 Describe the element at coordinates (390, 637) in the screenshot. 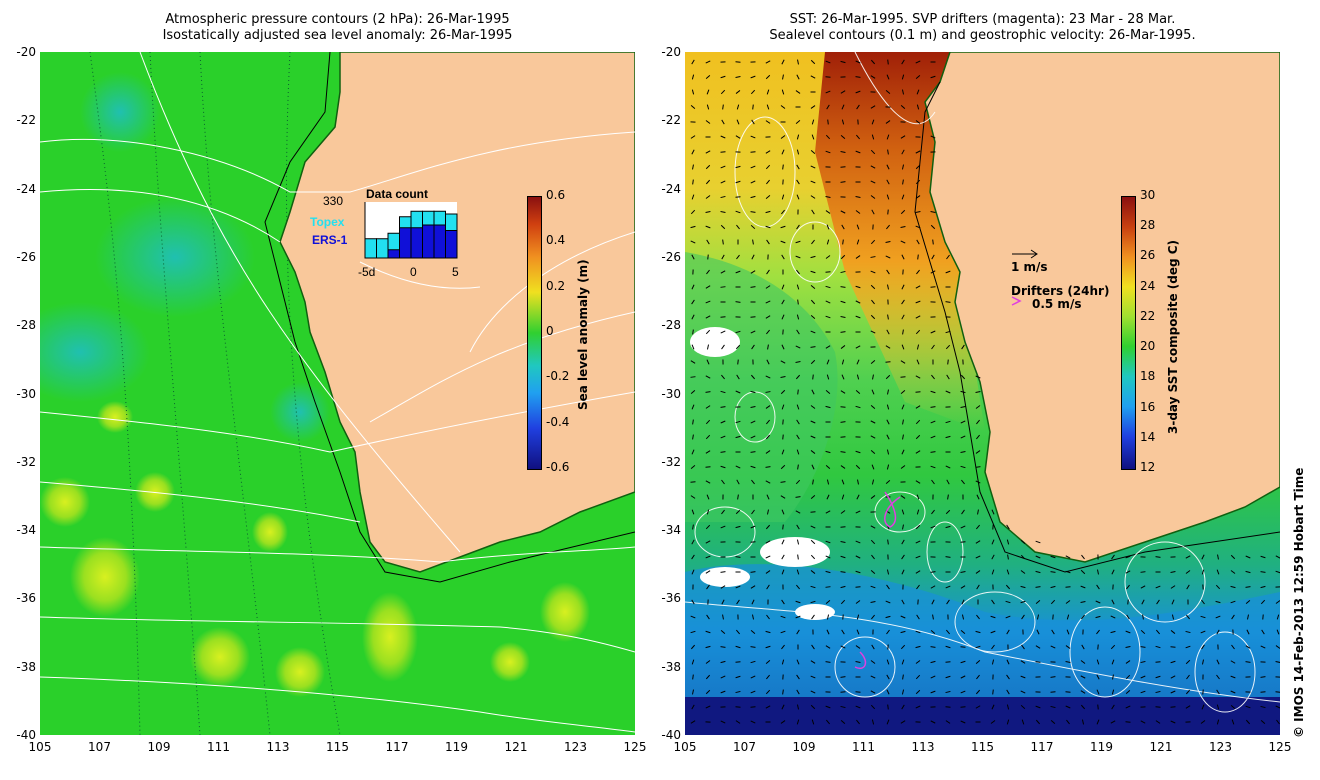

I see `high-anomaly-blob` at that location.